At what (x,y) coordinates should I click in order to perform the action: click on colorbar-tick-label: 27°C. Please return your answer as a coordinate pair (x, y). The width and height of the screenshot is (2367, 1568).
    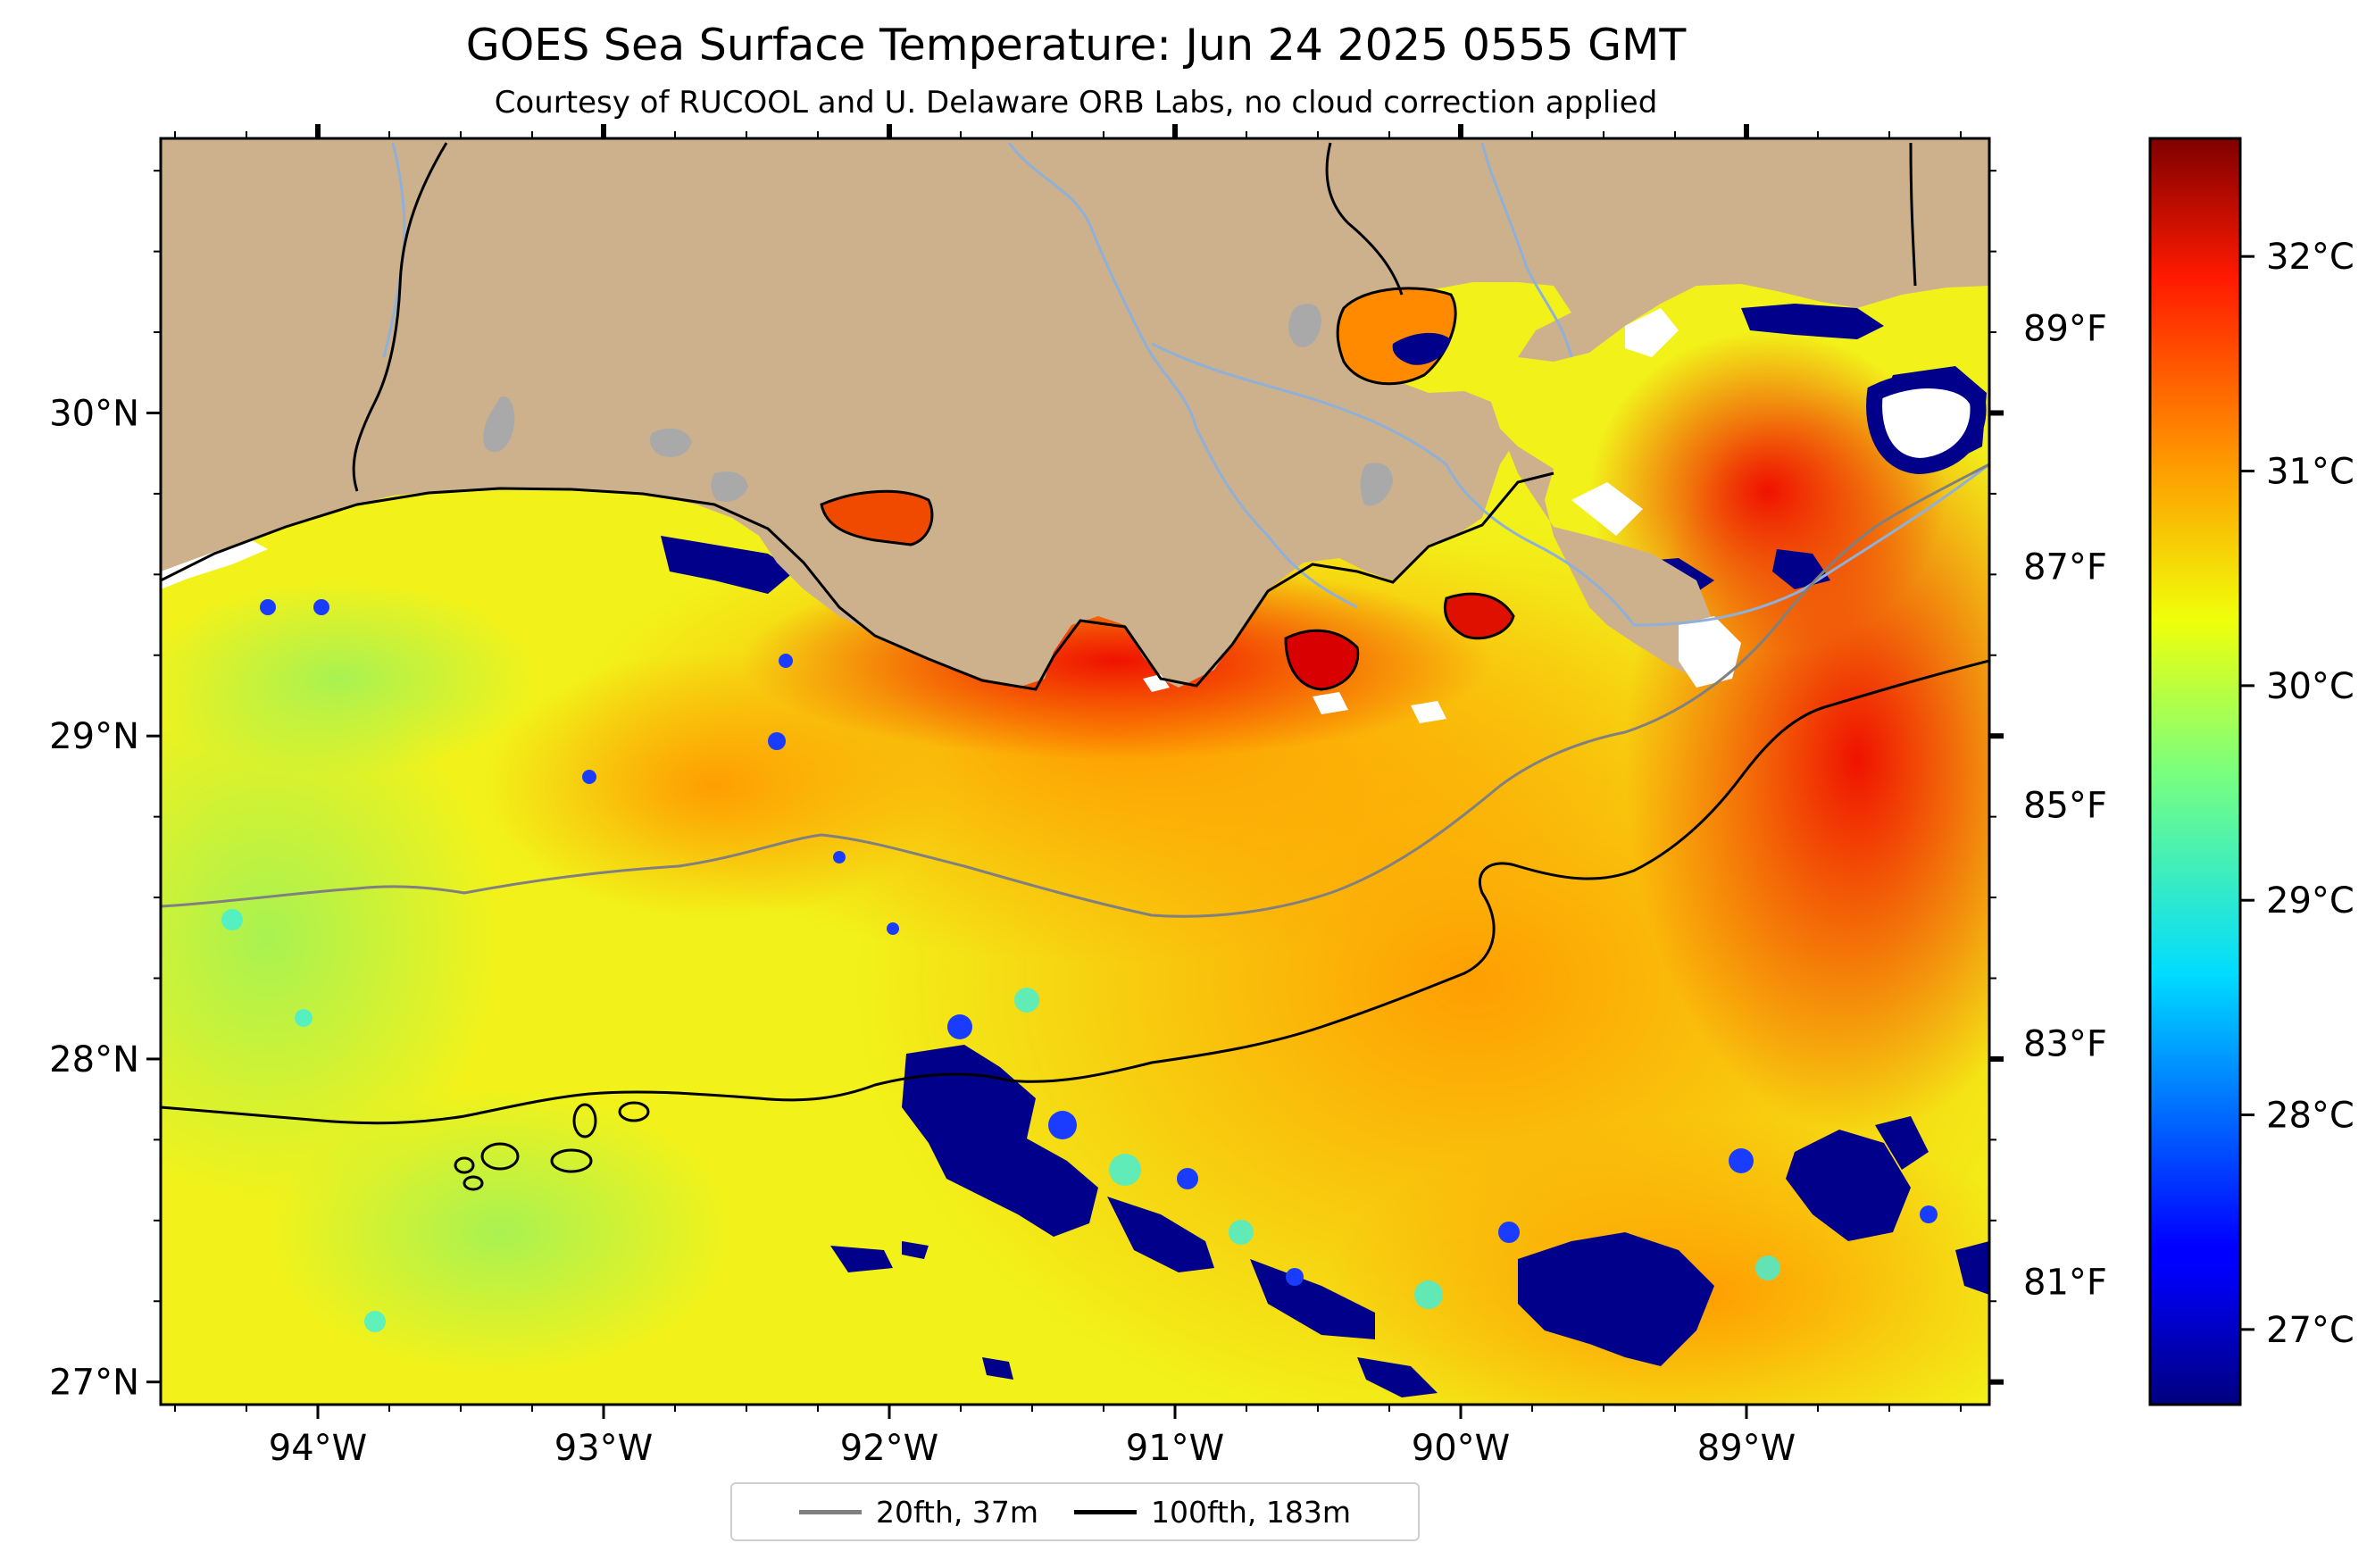
    Looking at the image, I should click on (2310, 1330).